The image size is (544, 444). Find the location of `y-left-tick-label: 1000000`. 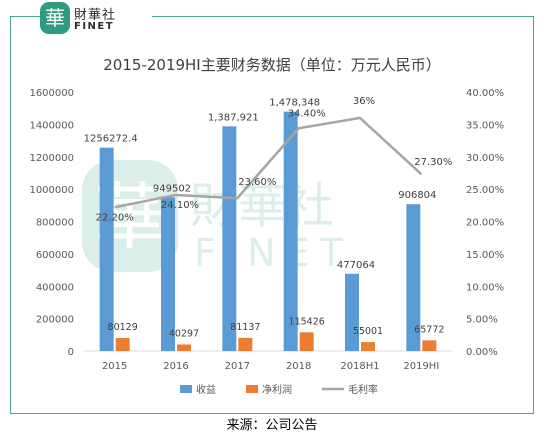

y-left-tick-label: 1000000 is located at coordinates (51, 190).